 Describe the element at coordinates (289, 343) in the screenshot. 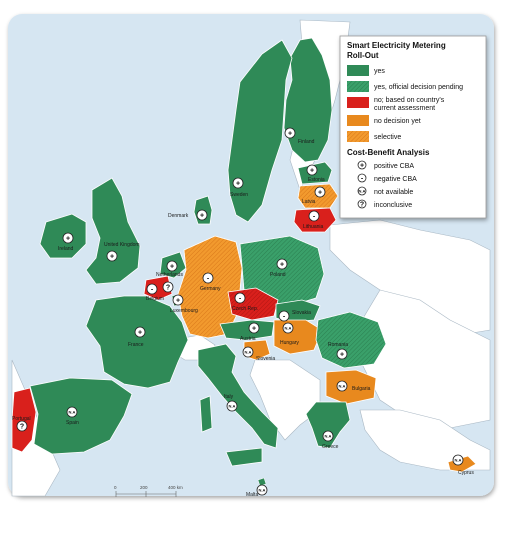

I see `label-hungary: Hungary` at that location.